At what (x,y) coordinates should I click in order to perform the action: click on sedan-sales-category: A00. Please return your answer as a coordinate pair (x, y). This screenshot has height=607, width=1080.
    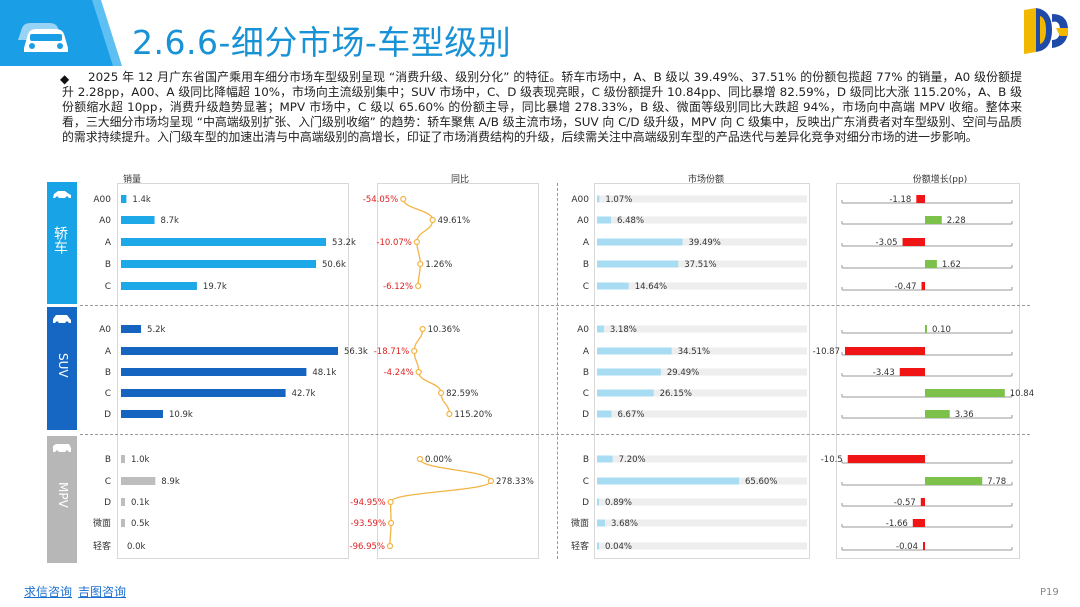
    Looking at the image, I should click on (102, 200).